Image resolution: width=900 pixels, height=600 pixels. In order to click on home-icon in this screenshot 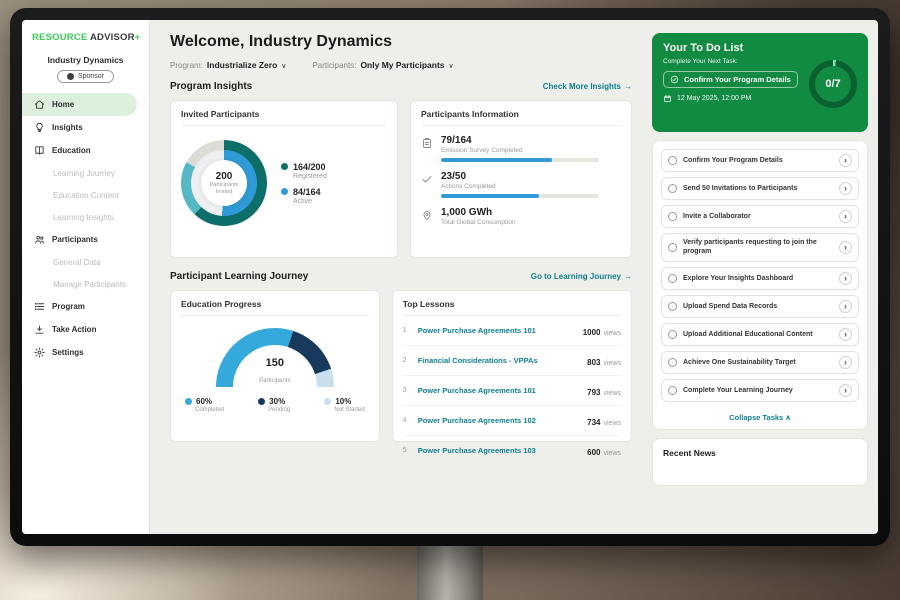, I will do `click(39, 104)`.